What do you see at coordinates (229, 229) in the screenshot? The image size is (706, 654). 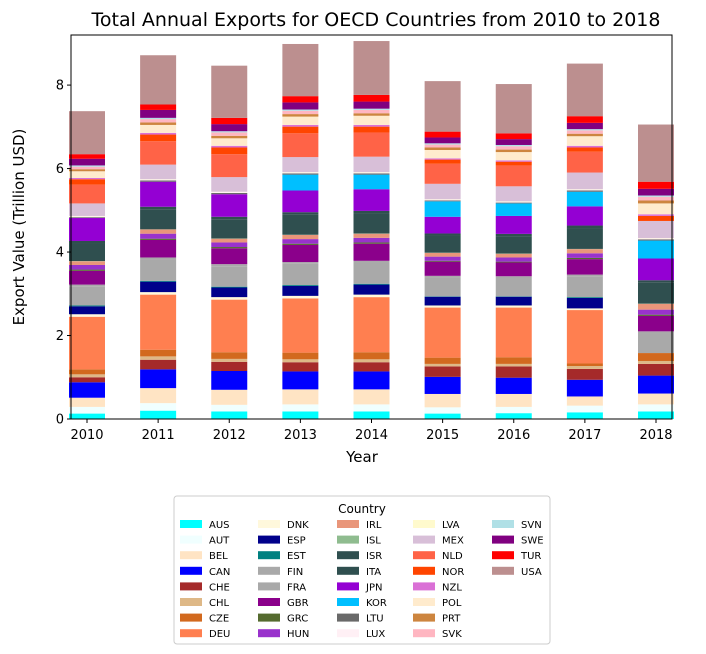 I see `bar-segment-isr-2012` at bounding box center [229, 229].